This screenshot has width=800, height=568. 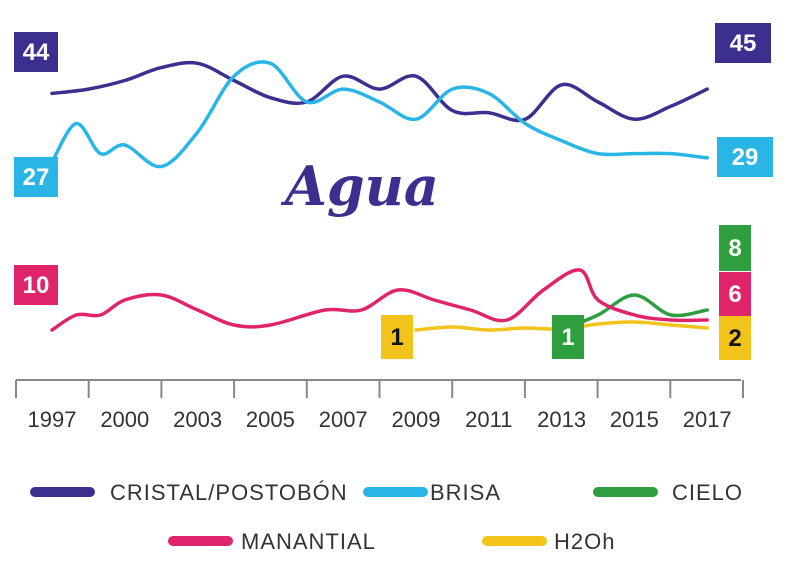 What do you see at coordinates (584, 541) in the screenshot?
I see `legend-label-4: H2Oh` at bounding box center [584, 541].